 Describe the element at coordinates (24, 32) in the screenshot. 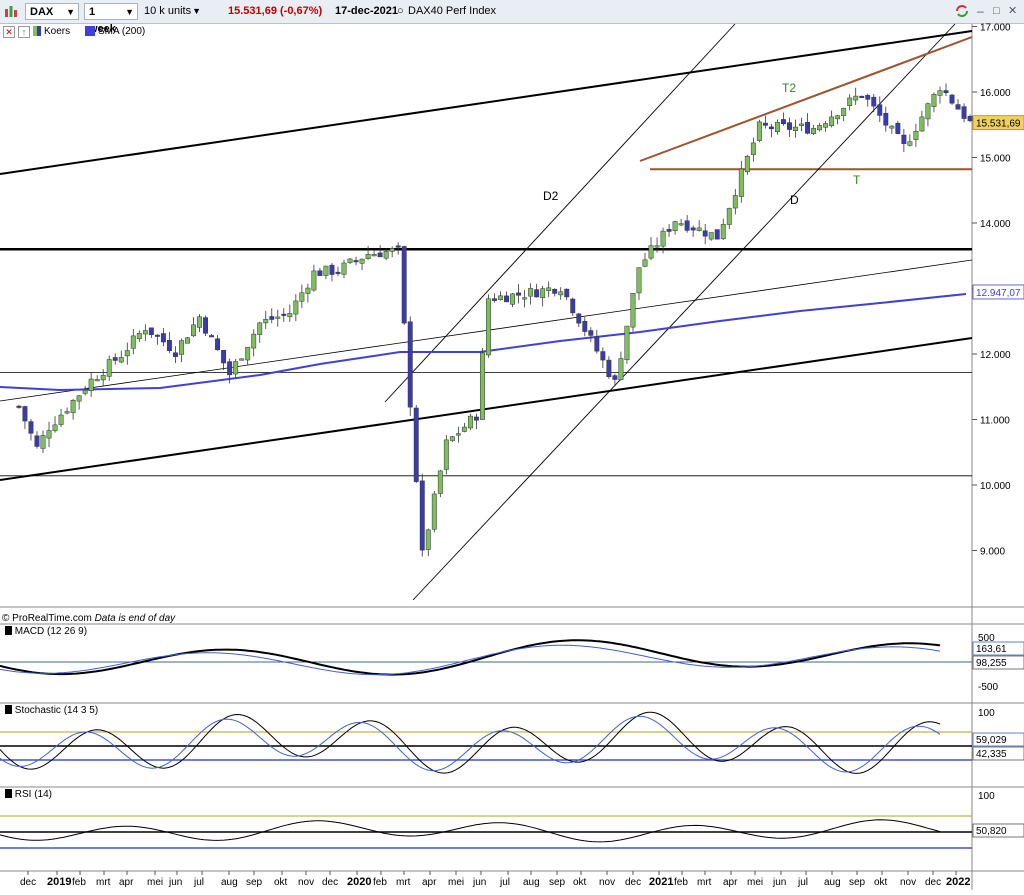

I see `arrow-up-icon: ↑` at that location.